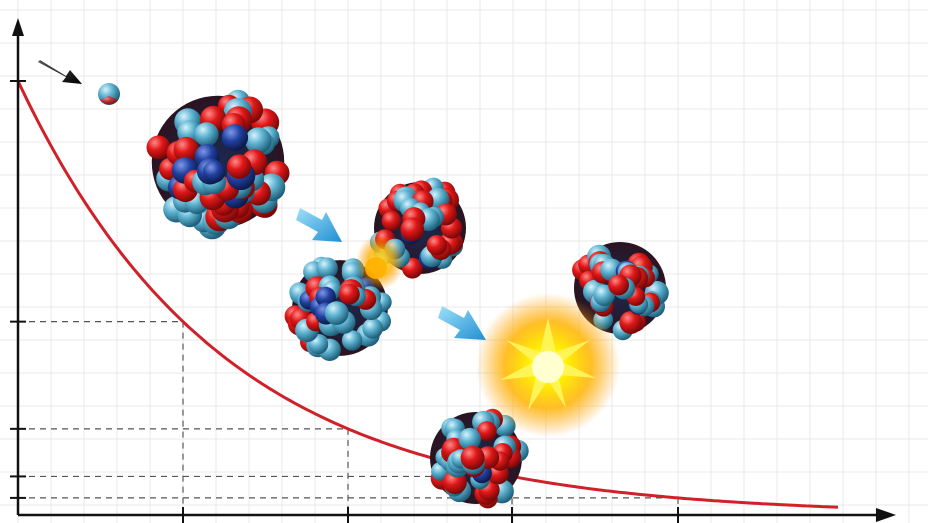  I want to click on heavy-nucleus, so click(218, 164).